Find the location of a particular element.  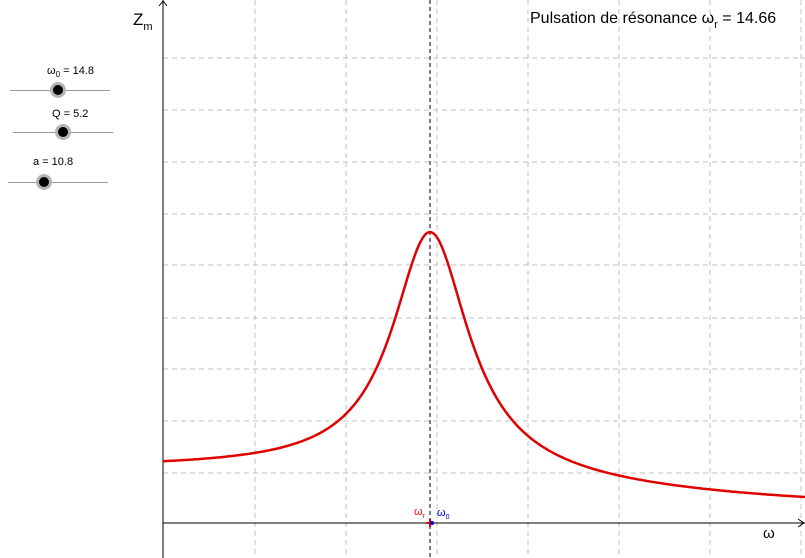

x-axis-label: ω is located at coordinates (769, 533).